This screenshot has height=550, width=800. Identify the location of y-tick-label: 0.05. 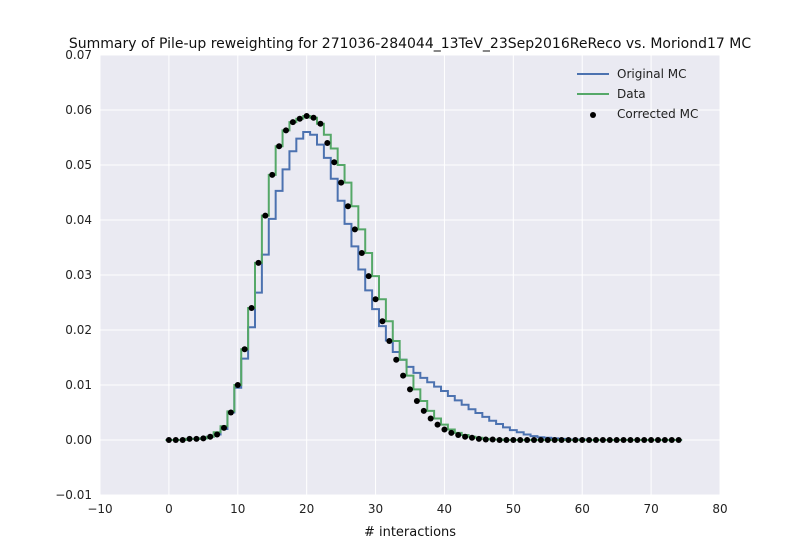
(78, 165).